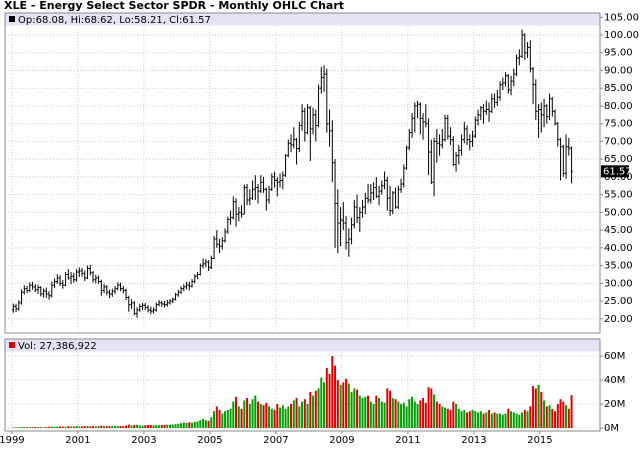  What do you see at coordinates (614, 404) in the screenshot?
I see `y-tick-label: 20M` at bounding box center [614, 404].